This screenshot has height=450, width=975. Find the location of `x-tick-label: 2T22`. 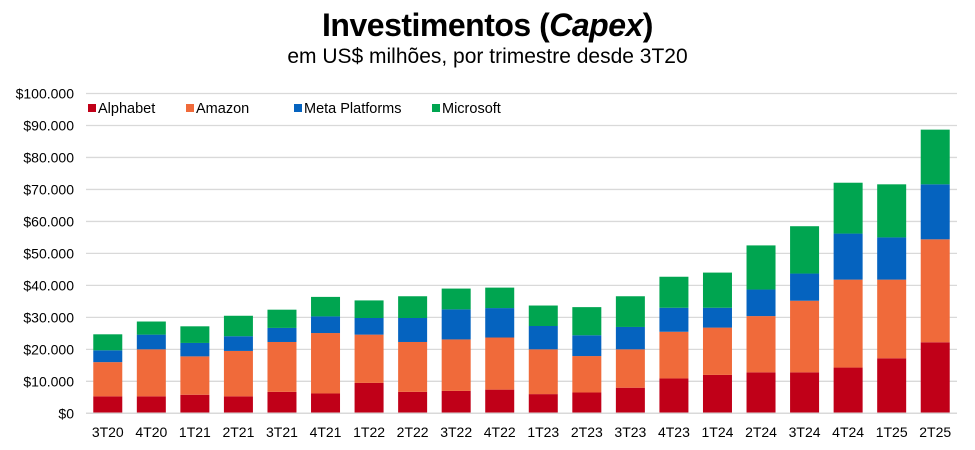

x-tick-label: 2T22 is located at coordinates (413, 432).